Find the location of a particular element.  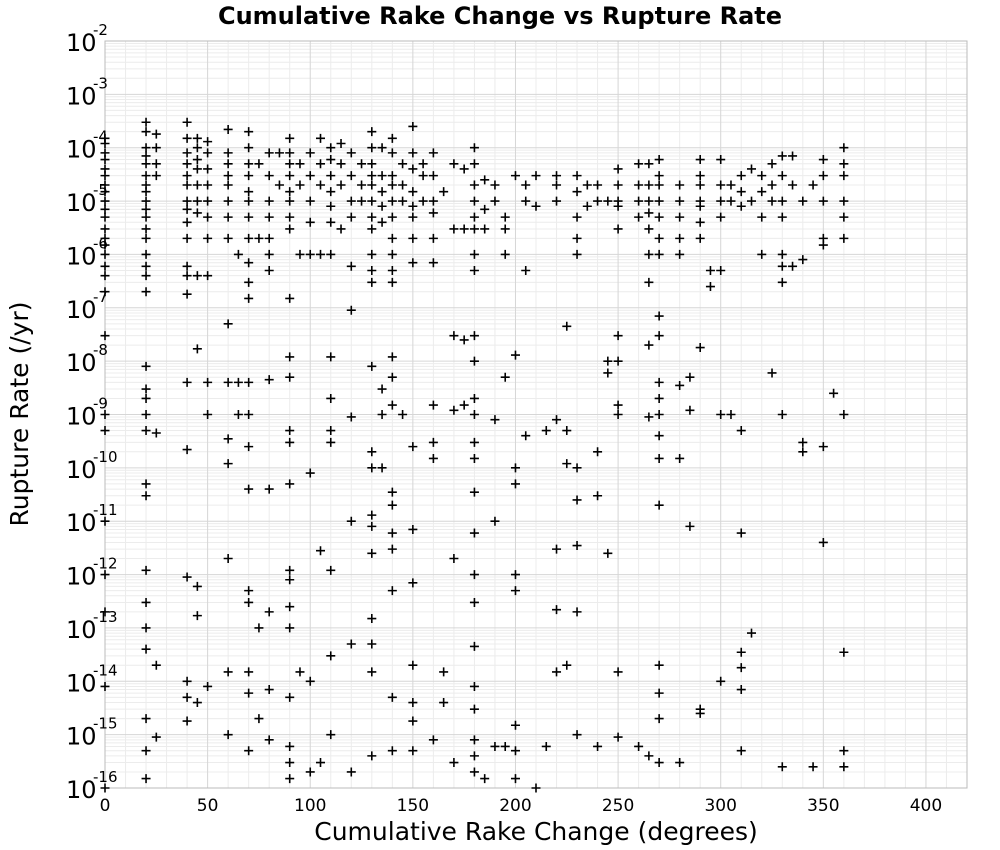

y-tick-exponent: -12 is located at coordinates (105, 564).